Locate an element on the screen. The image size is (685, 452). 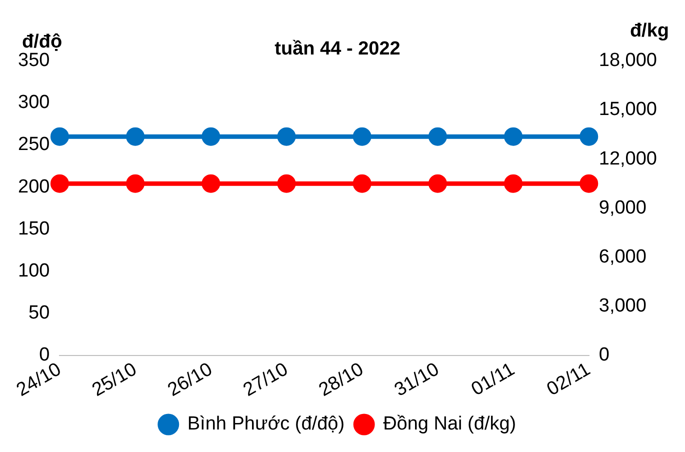
y2-tick-label: 6,000 is located at coordinates (622, 257).